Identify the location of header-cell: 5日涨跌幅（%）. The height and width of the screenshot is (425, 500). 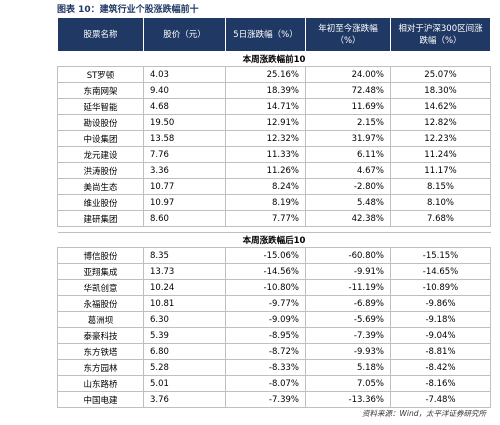
(265, 34).